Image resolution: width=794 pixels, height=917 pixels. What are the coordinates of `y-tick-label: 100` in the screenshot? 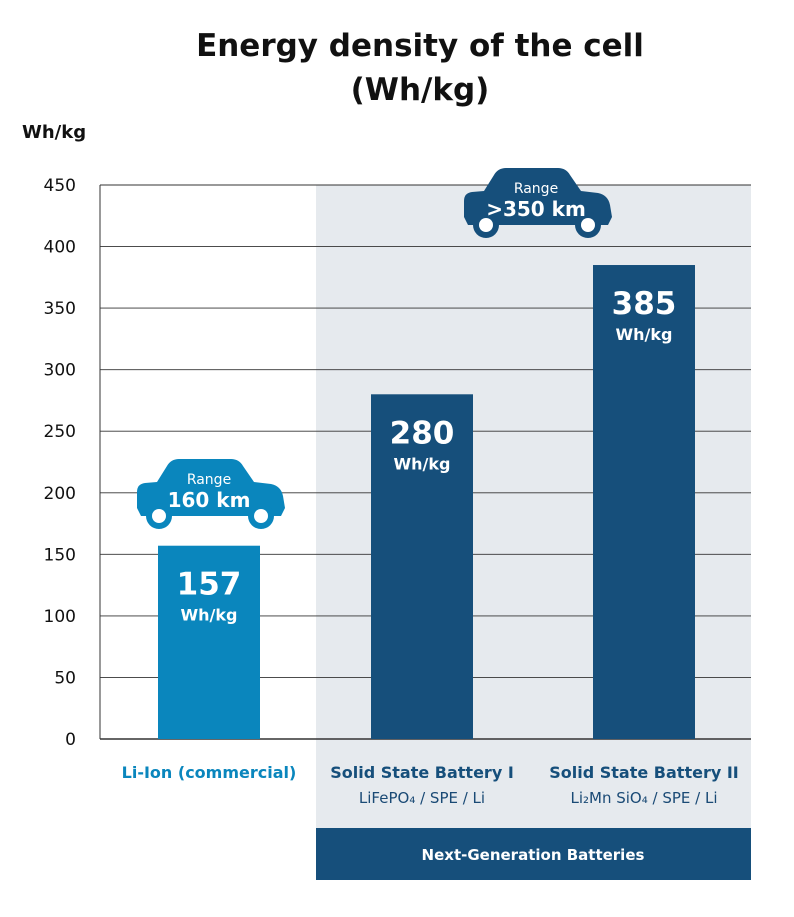 It's located at (60, 617).